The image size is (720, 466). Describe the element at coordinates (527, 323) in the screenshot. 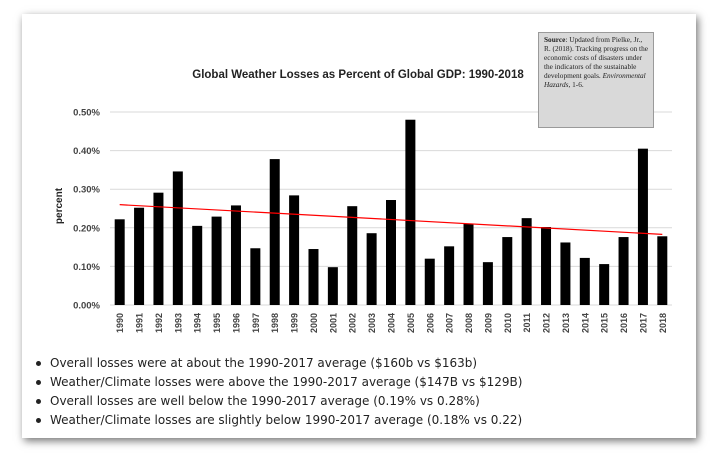

I see `x-tick-label: 2011` at that location.